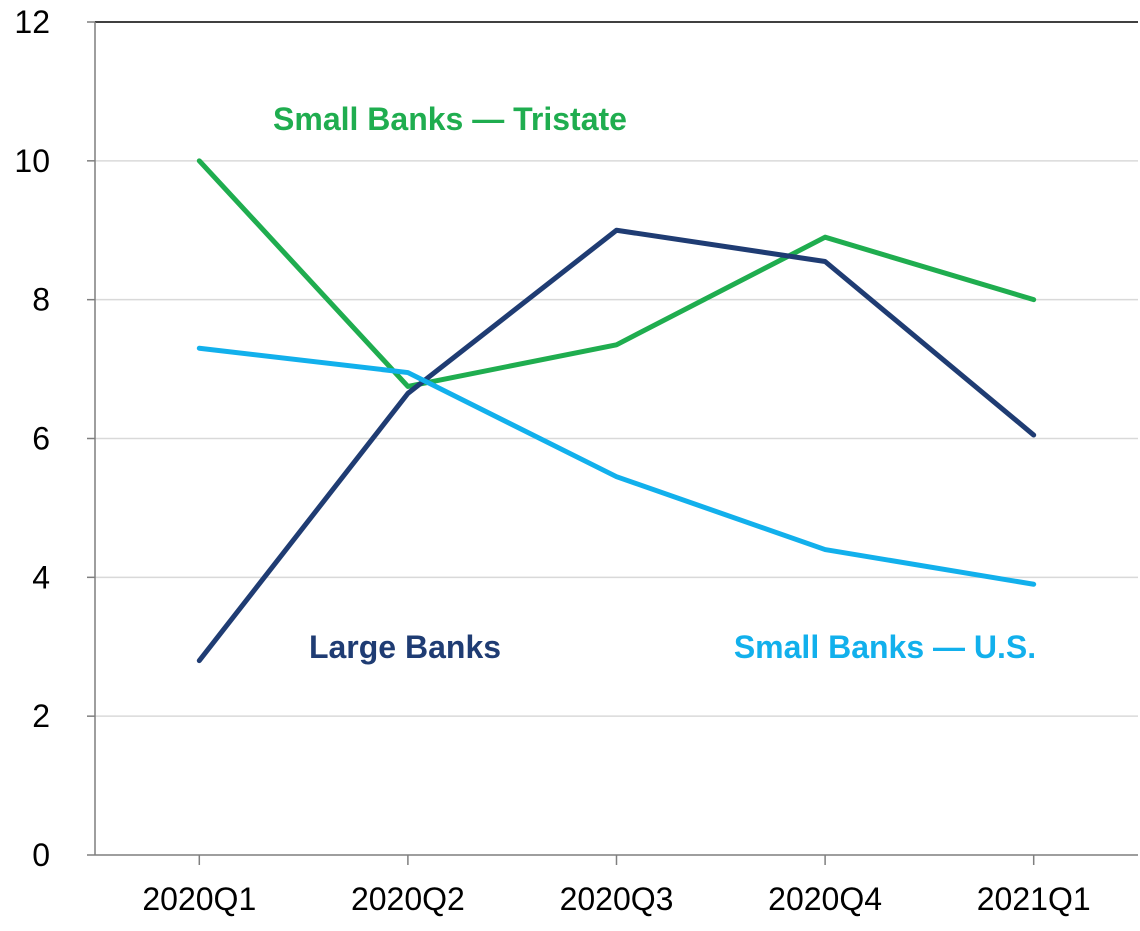  What do you see at coordinates (32, 22) in the screenshot?
I see `y-tick-label: 12` at bounding box center [32, 22].